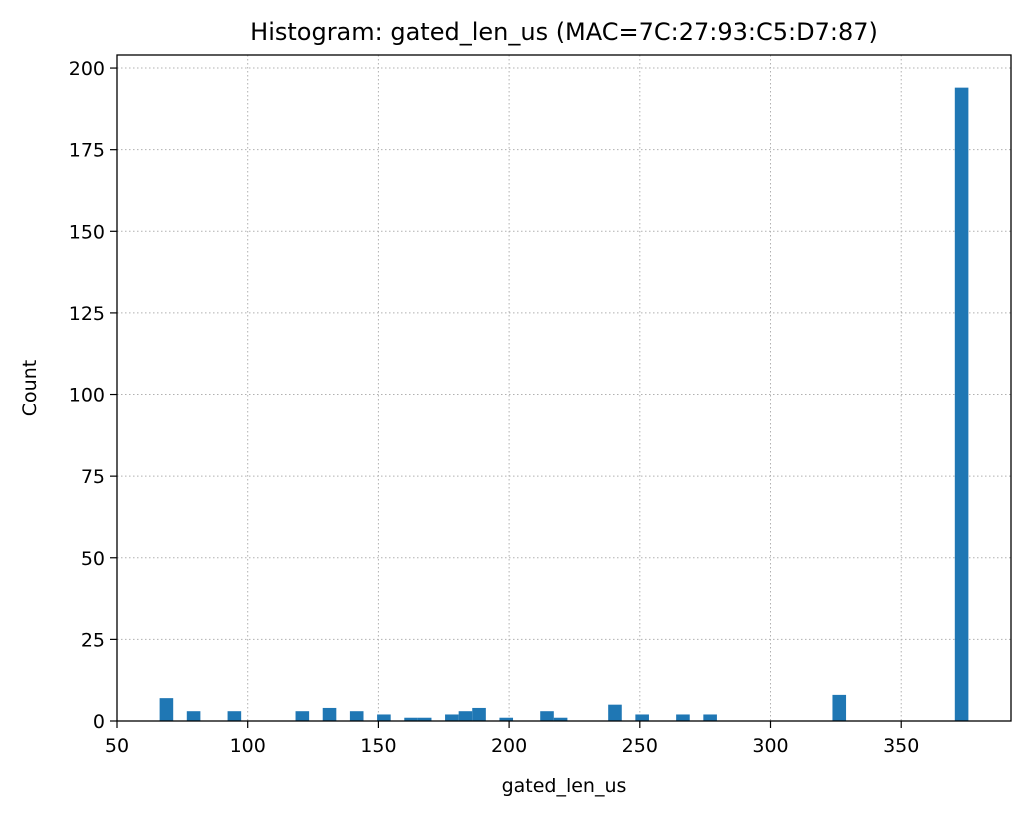  What do you see at coordinates (93, 559) in the screenshot?
I see `y-tick-label: 50` at bounding box center [93, 559].